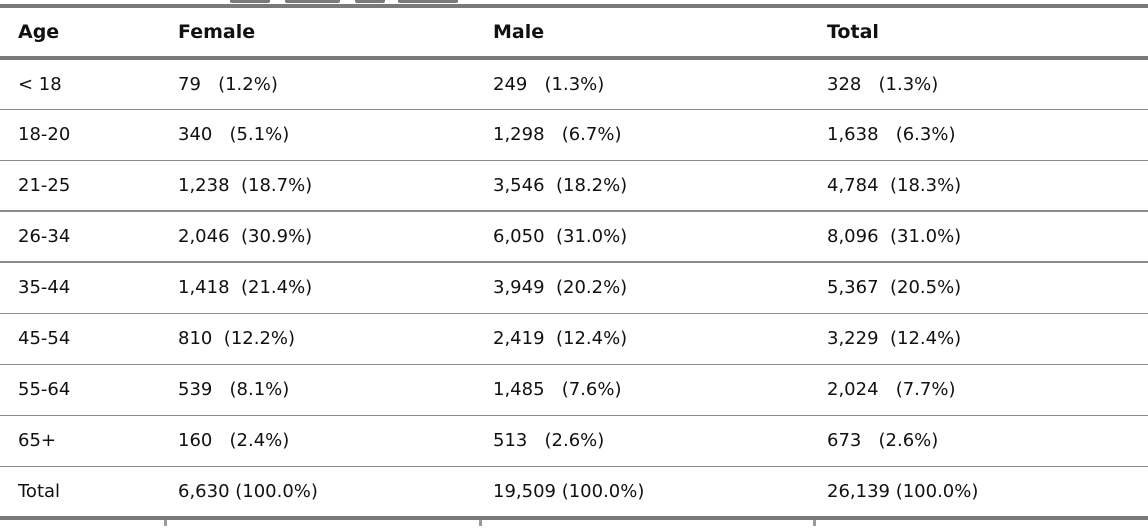 Image resolution: width=1148 pixels, height=528 pixels. Describe the element at coordinates (234, 389) in the screenshot. I see `cell-female: 539 (8.1%)` at that location.